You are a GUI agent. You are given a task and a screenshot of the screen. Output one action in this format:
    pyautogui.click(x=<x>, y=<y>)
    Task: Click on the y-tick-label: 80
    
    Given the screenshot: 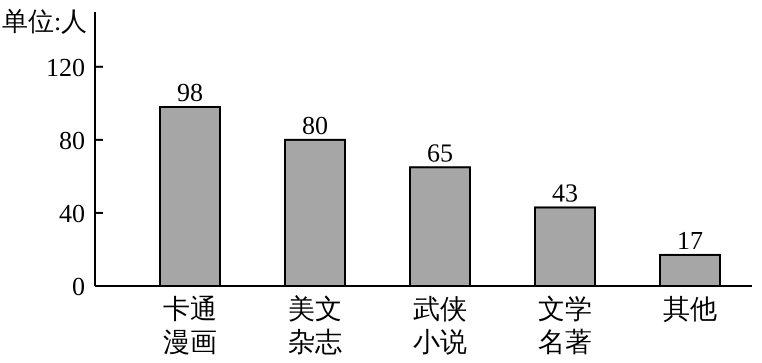 What is the action you would take?
    pyautogui.click(x=72, y=140)
    